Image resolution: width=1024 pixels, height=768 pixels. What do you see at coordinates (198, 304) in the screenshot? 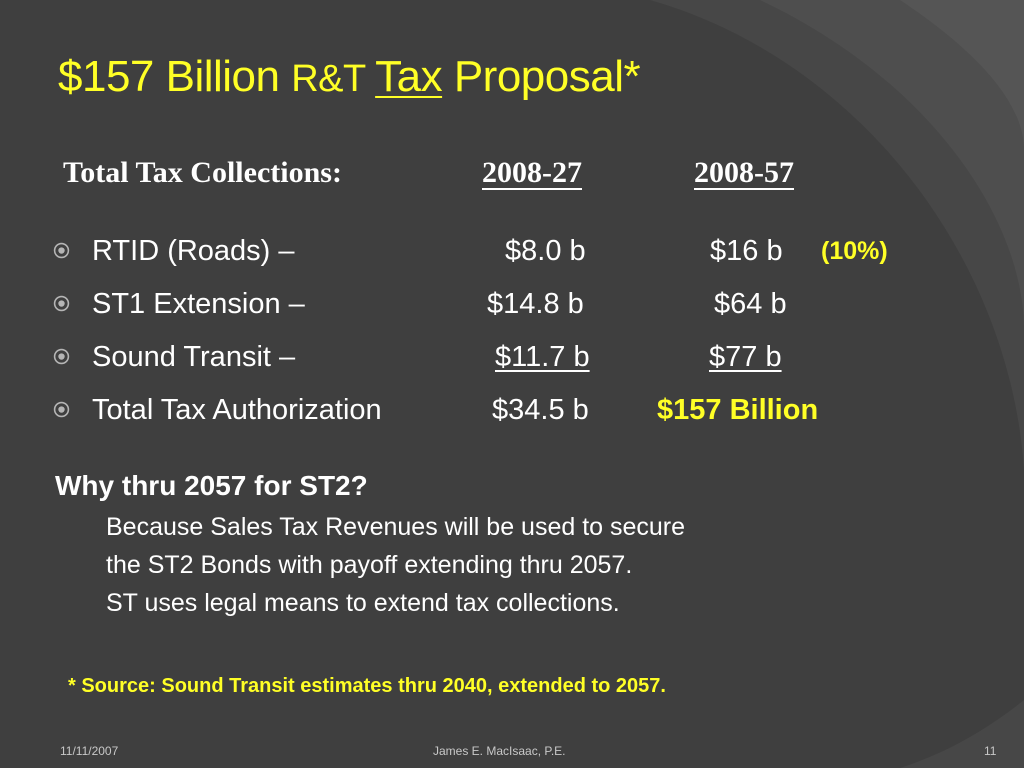
I see `row-label: ST1 Extension –` at bounding box center [198, 304].